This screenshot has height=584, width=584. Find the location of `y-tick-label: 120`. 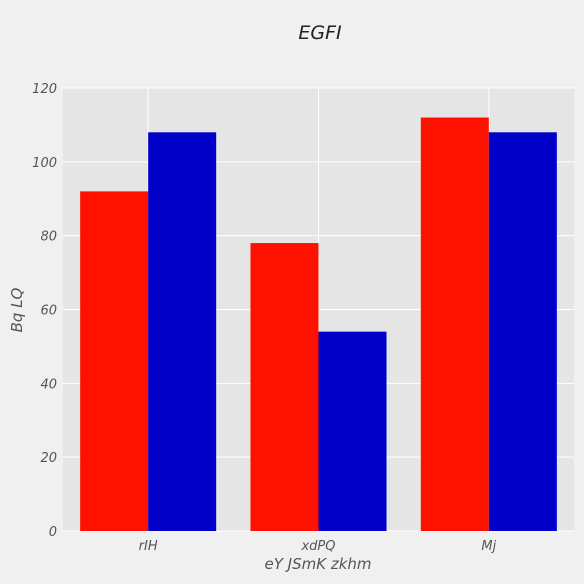

y-tick-label: 120 is located at coordinates (44, 89).